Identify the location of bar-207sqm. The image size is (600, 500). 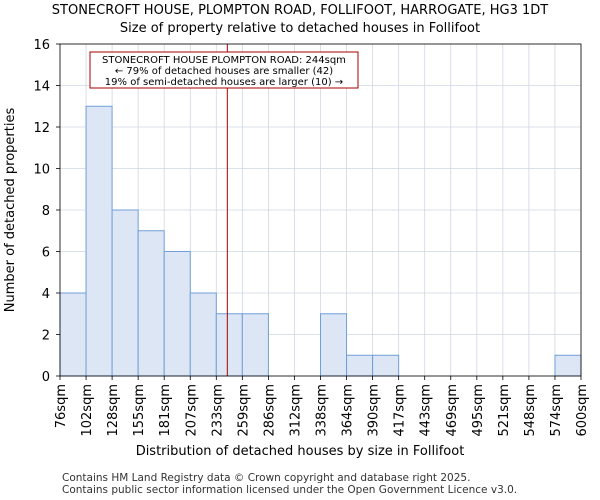
(203, 334).